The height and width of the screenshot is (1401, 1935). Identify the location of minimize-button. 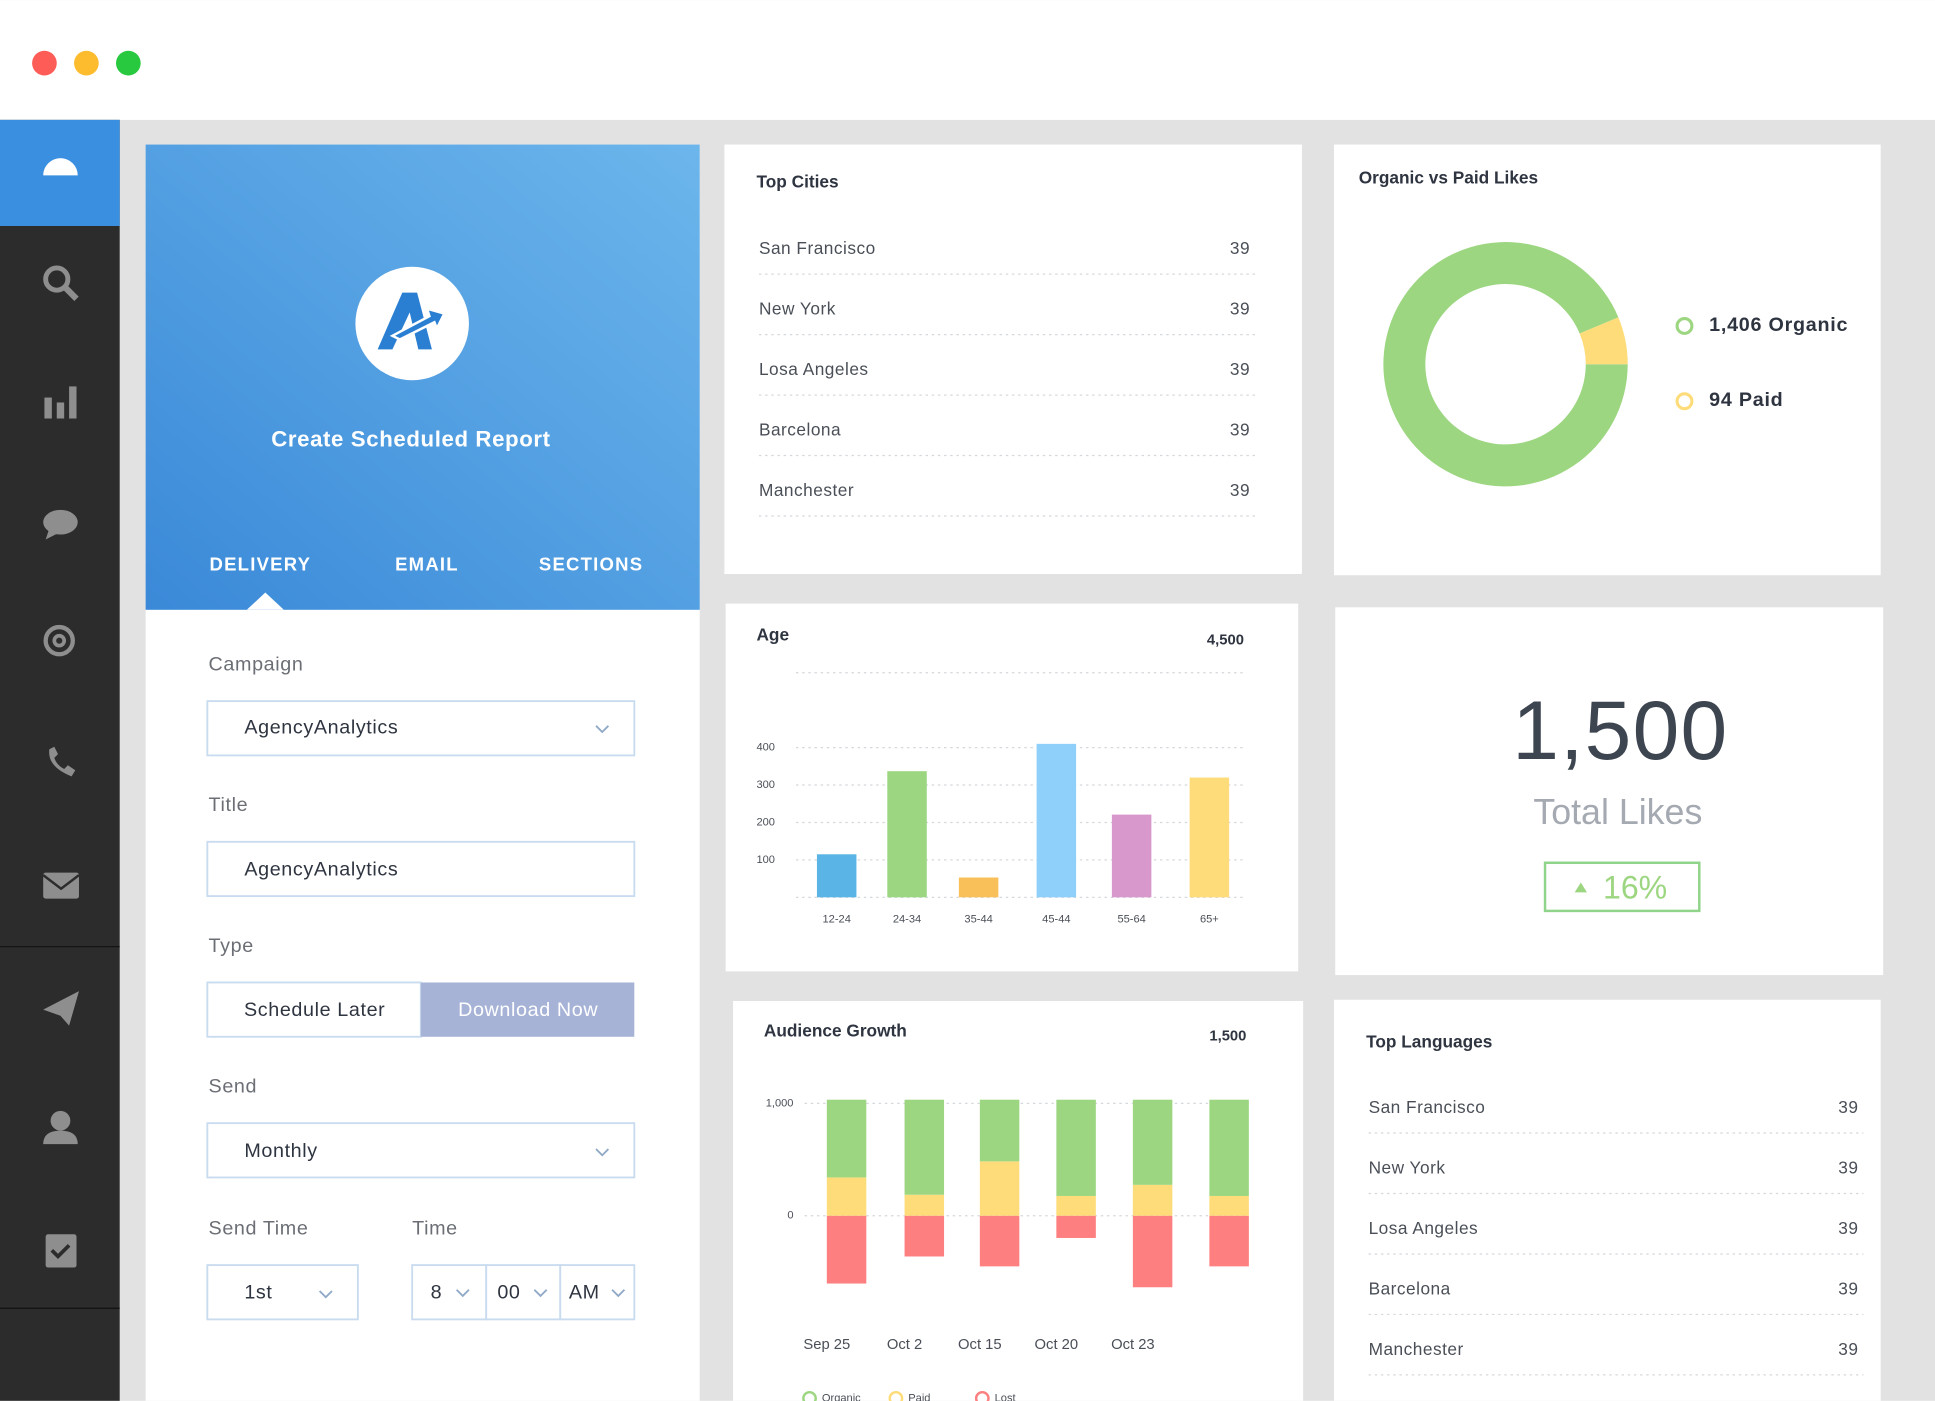
(86, 63).